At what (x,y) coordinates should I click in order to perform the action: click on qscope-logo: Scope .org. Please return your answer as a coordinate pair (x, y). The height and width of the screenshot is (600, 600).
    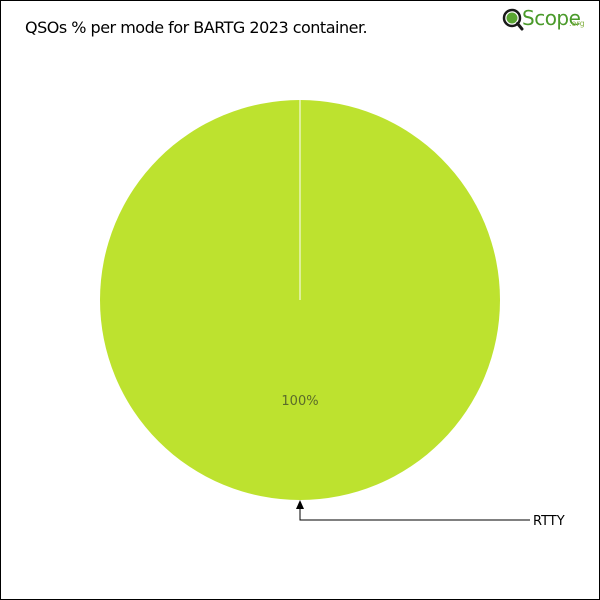
    Looking at the image, I should click on (544, 21).